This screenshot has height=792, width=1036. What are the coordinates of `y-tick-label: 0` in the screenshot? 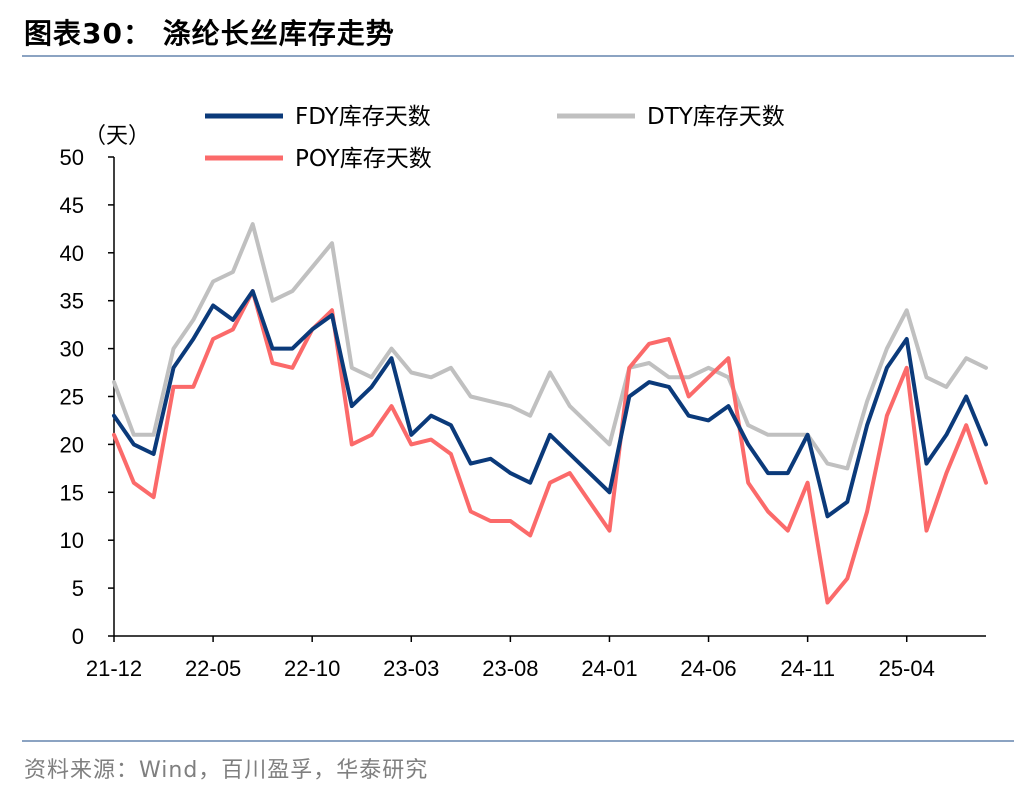 It's located at (78, 636).